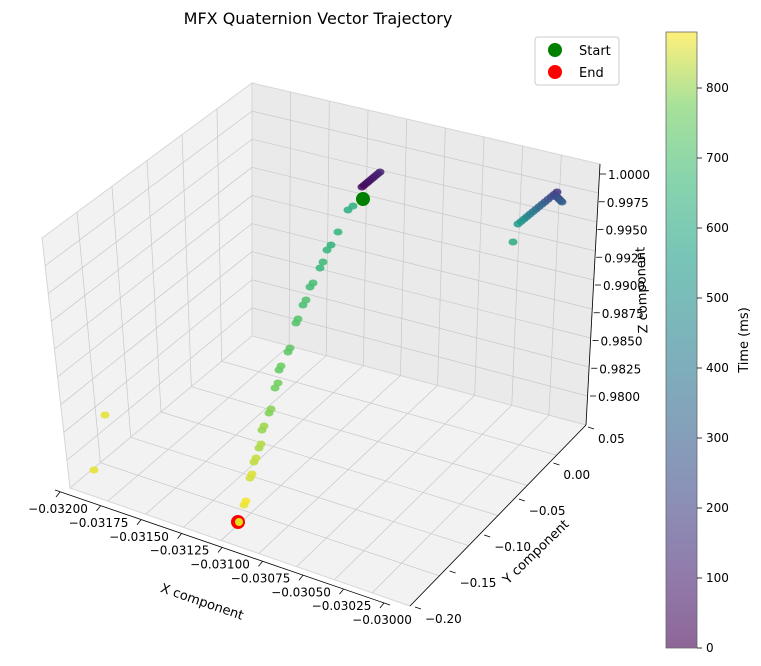  What do you see at coordinates (139, 537) in the screenshot?
I see `x-tick-label: −0.03150` at bounding box center [139, 537].